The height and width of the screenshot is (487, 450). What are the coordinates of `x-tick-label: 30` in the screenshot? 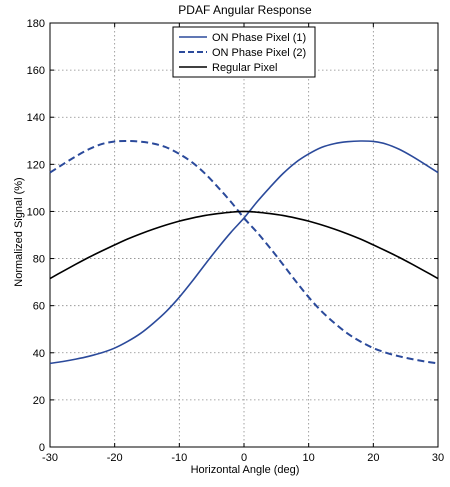 It's located at (438, 458).